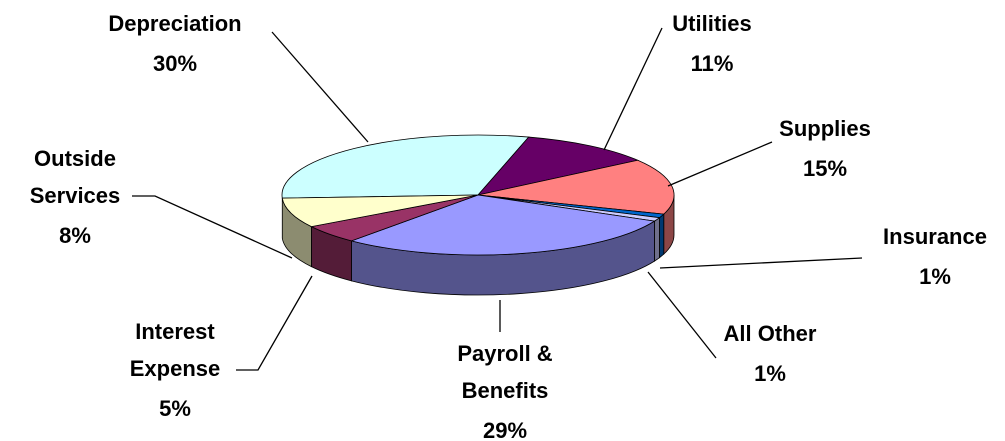 Image resolution: width=1005 pixels, height=441 pixels. I want to click on label-line: Insurance, so click(935, 236).